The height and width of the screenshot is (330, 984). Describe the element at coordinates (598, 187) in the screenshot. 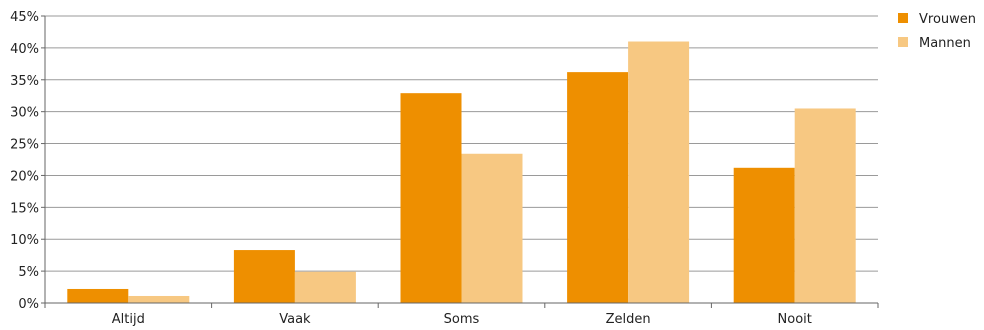

I see `bar-vrouwen-zelden` at that location.